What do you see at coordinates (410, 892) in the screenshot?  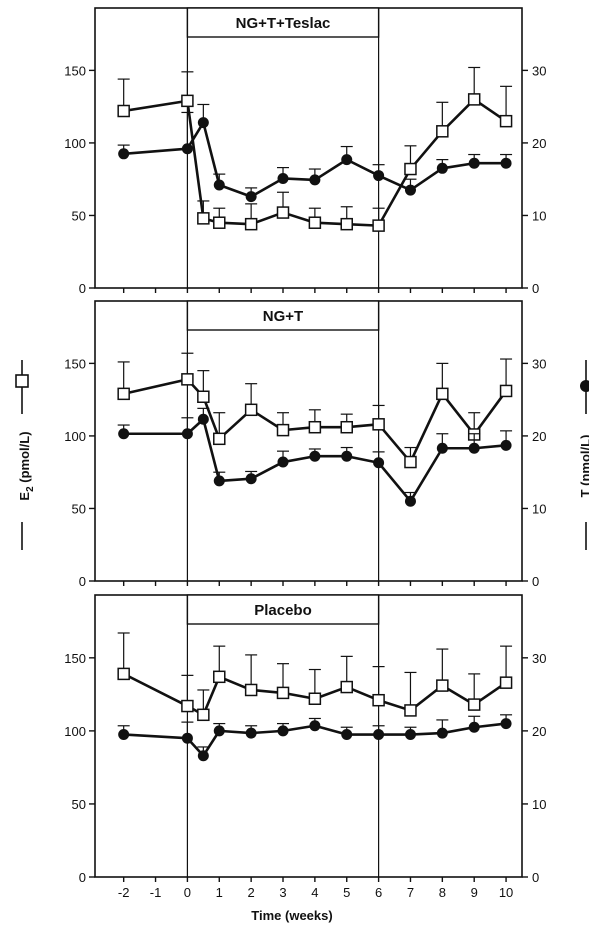 I see `x-tick-label: 7` at bounding box center [410, 892].